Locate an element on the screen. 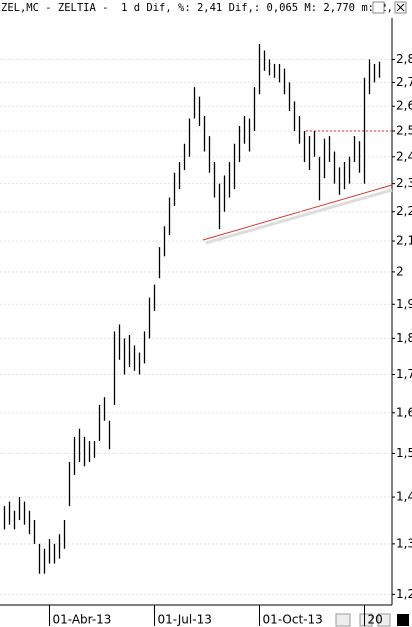 This screenshot has height=627, width=412. y-tick-label: 1,7 is located at coordinates (404, 374).